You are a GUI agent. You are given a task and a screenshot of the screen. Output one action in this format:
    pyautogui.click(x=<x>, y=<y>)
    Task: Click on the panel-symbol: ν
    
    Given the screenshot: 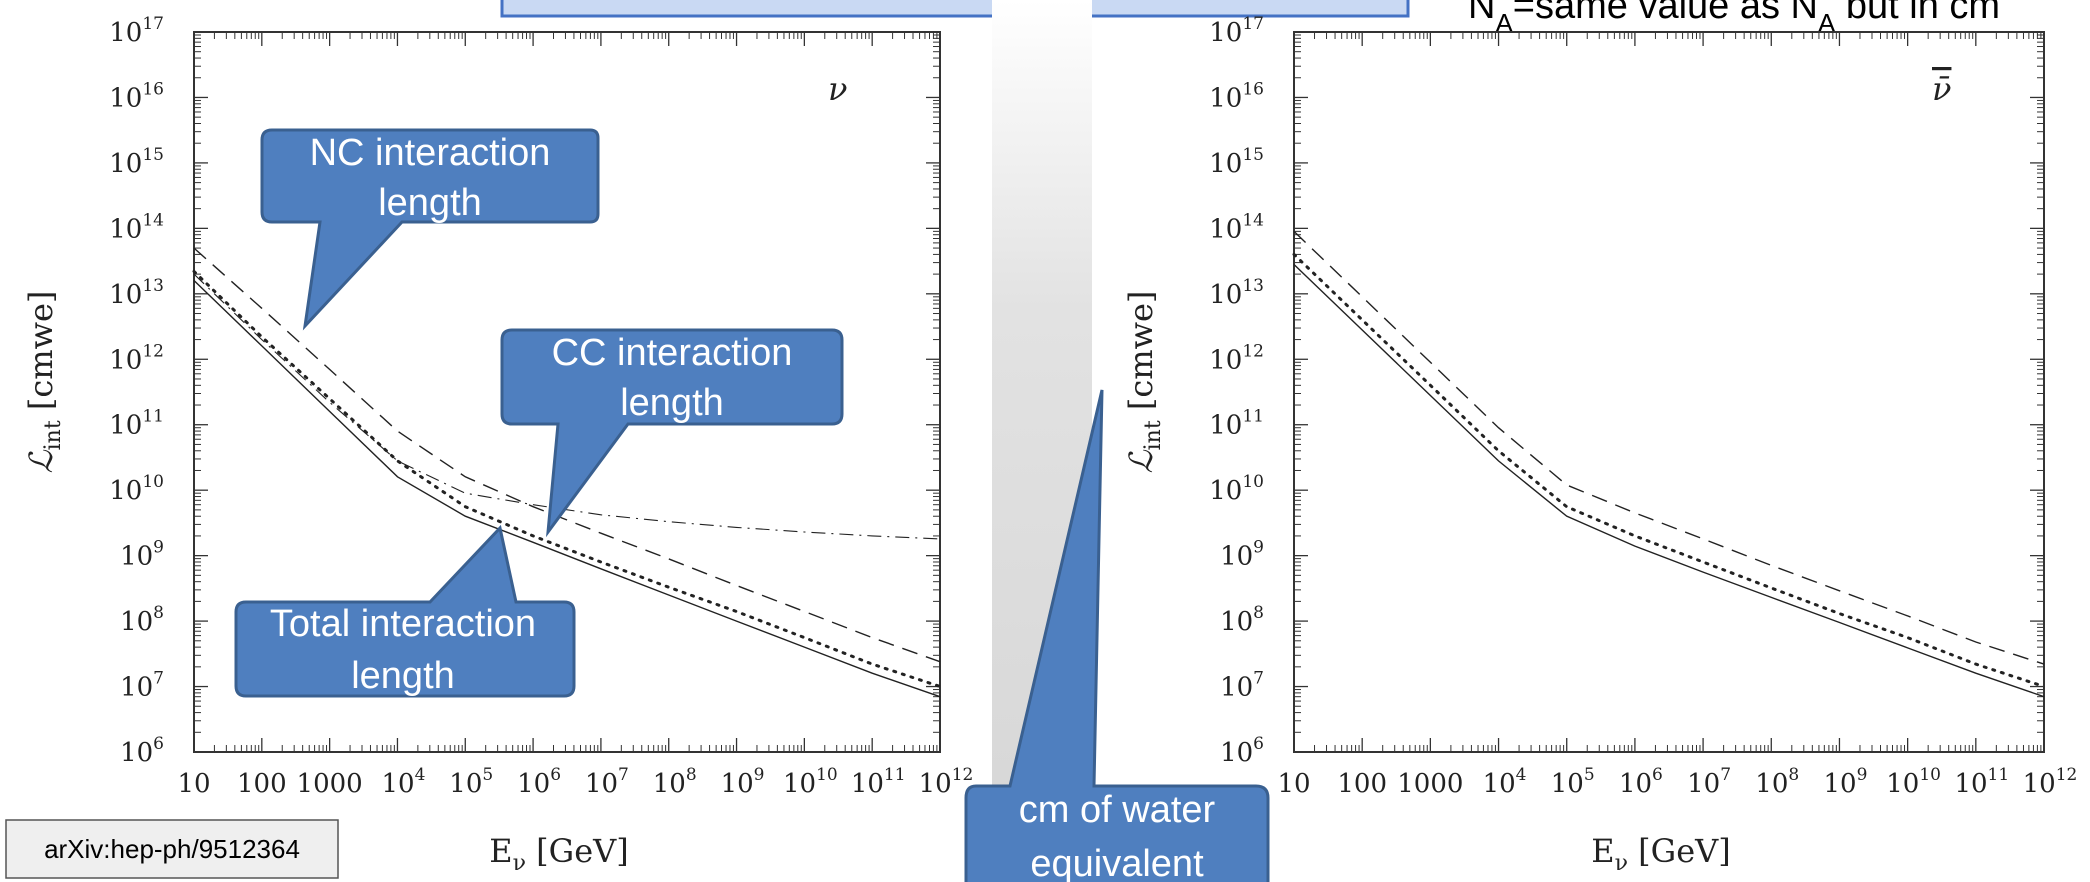 What is the action you would take?
    pyautogui.click(x=837, y=89)
    